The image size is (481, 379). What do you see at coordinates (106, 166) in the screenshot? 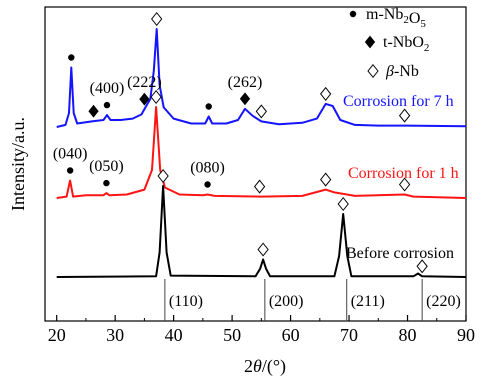
I see `peak-annotation: (050)` at bounding box center [106, 166].